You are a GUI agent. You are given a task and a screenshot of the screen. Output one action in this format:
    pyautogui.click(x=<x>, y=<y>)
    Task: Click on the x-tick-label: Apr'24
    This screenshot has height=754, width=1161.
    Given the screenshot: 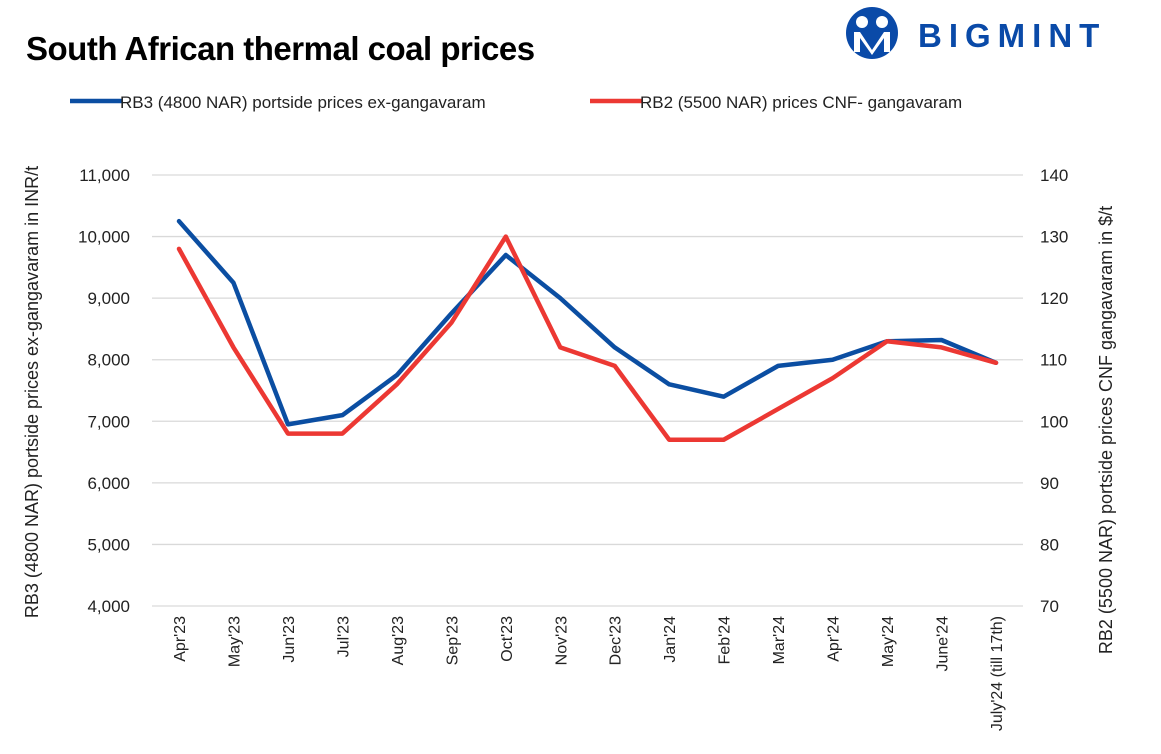 What is the action you would take?
    pyautogui.click(x=834, y=639)
    